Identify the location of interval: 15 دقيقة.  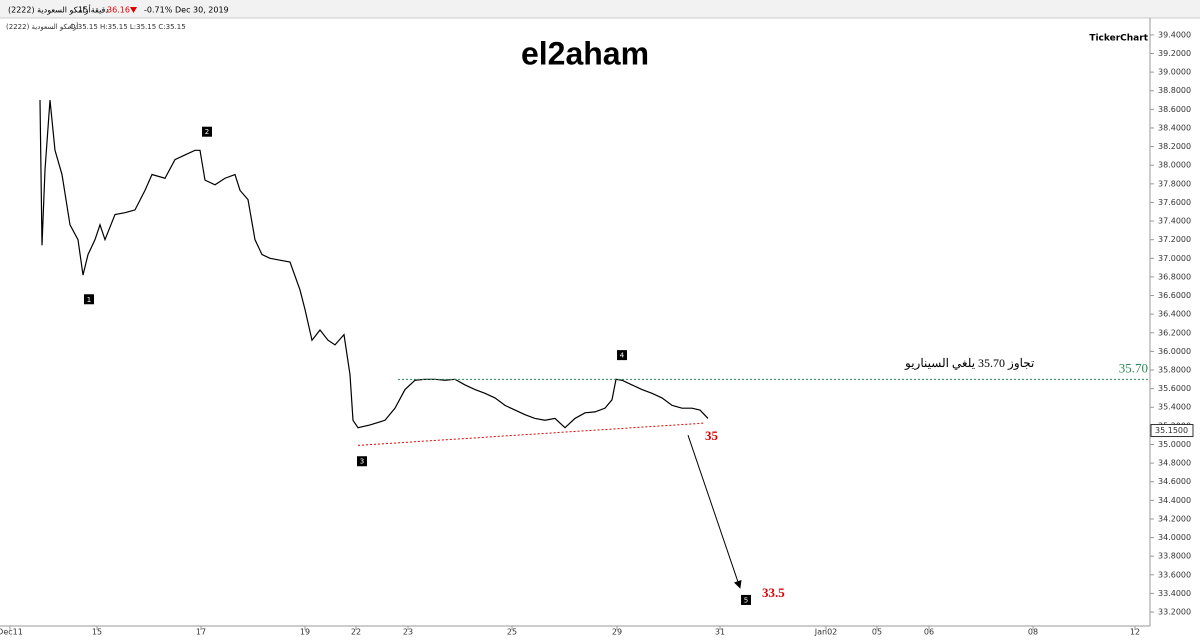
(93, 10).